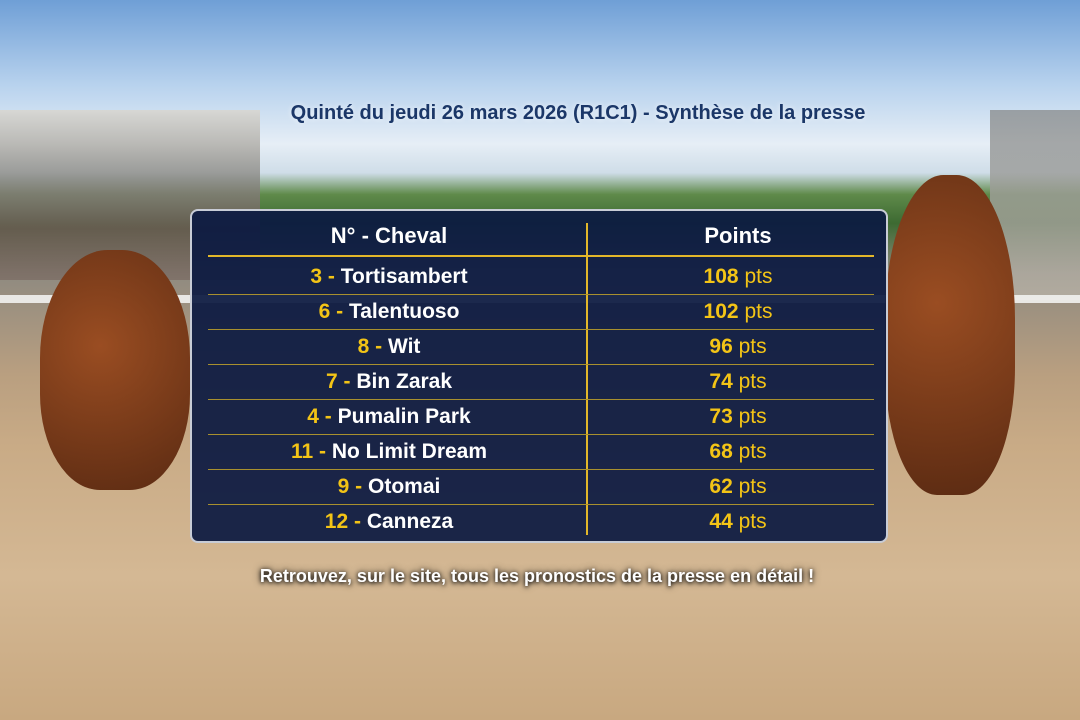 The height and width of the screenshot is (720, 1080). Describe the element at coordinates (950, 335) in the screenshot. I see `horse-right-photo` at that location.